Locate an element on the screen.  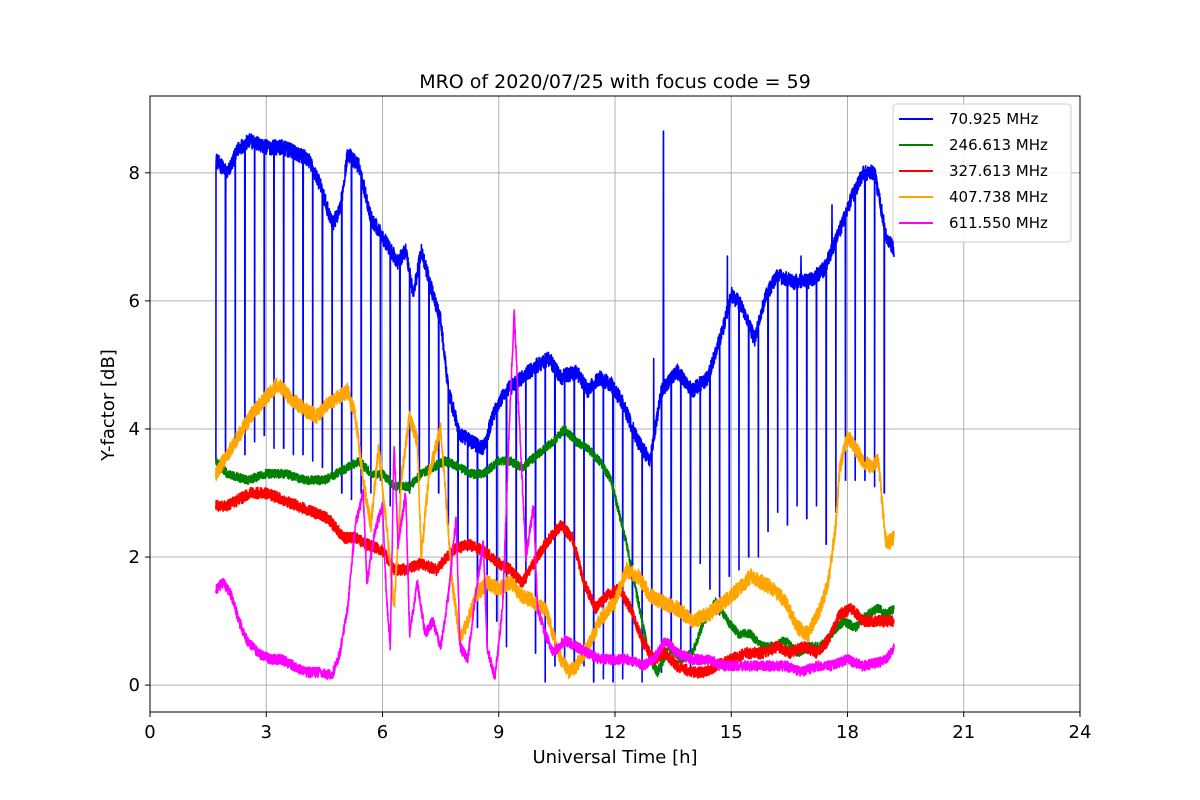
legend-label: 70.925 MHz is located at coordinates (993, 119).